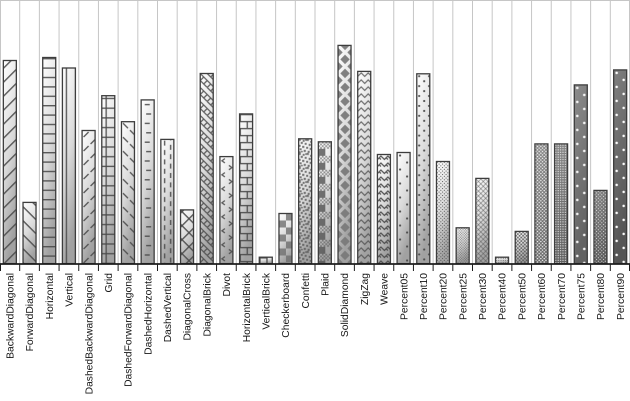 Image resolution: width=630 pixels, height=401 pixels. Describe the element at coordinates (247, 307) in the screenshot. I see `svg-text: HorizontalBrick` at that location.